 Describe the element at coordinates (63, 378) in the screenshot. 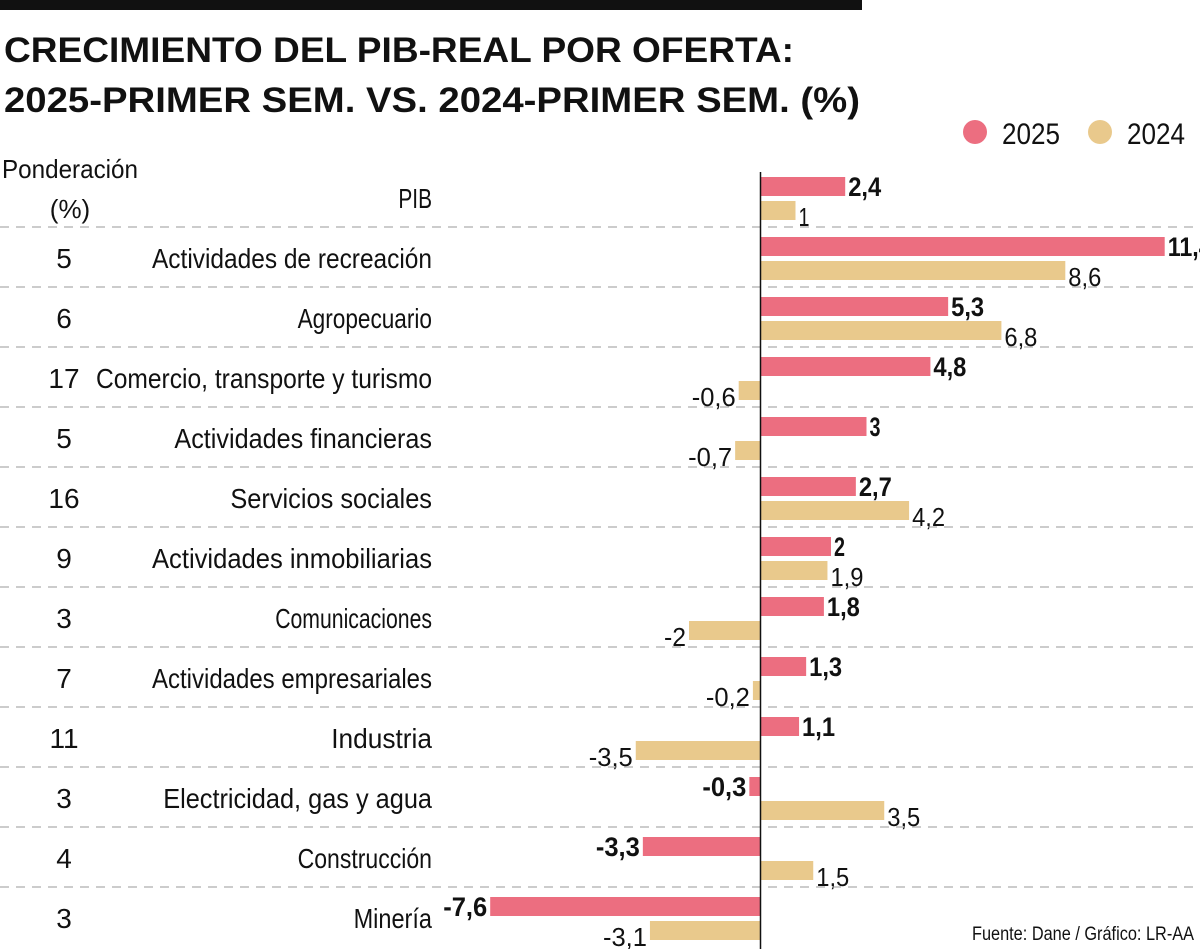

I see `weight-value: 17` at that location.